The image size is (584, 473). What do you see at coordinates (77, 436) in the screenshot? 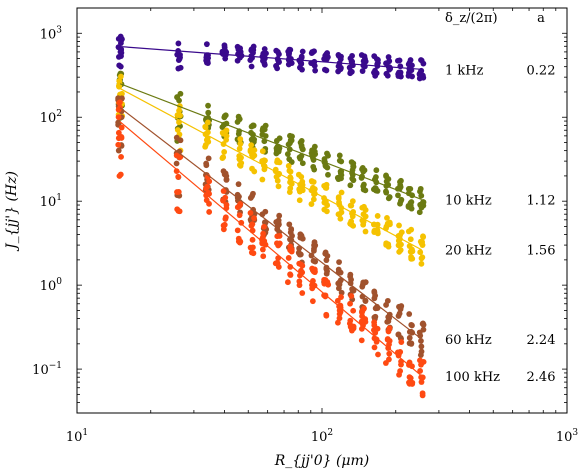
I see `x-tick-label: 101` at bounding box center [77, 436].